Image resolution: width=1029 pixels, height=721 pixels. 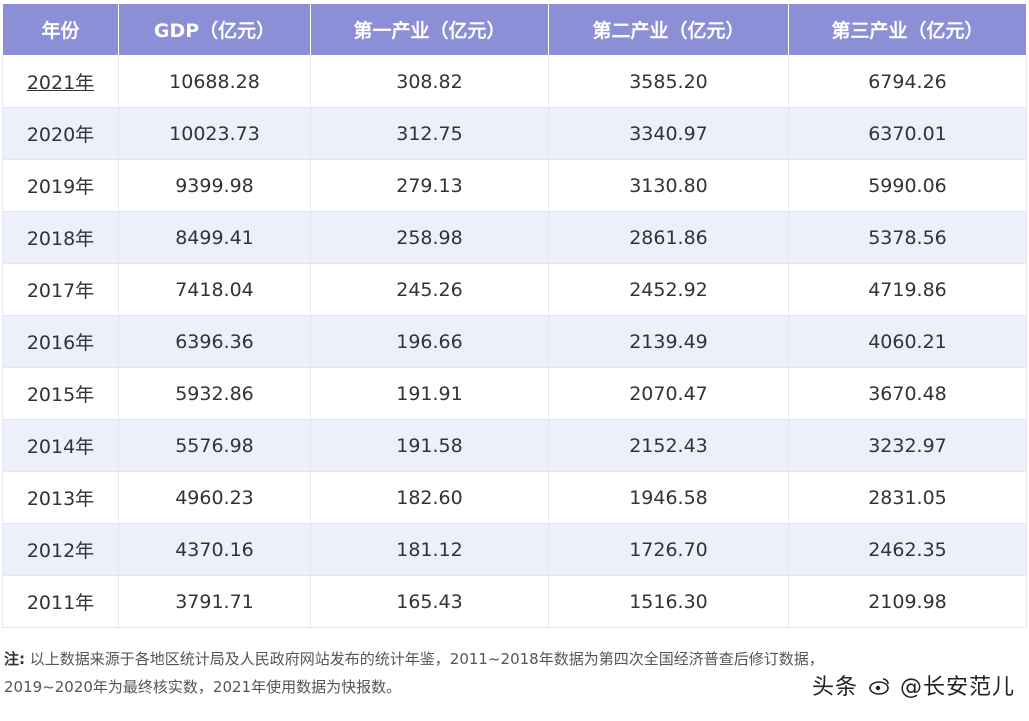 What do you see at coordinates (429, 289) in the screenshot?
I see `value-cell: 245.26` at bounding box center [429, 289].